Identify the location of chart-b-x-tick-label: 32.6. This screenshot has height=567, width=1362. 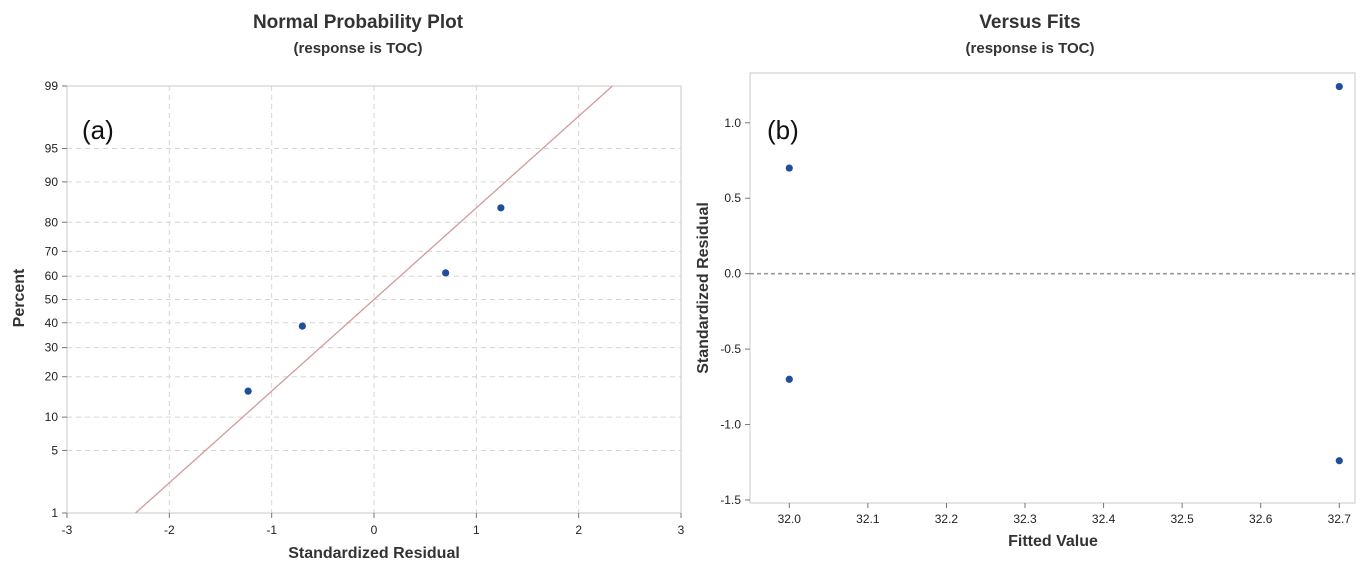
(1261, 519).